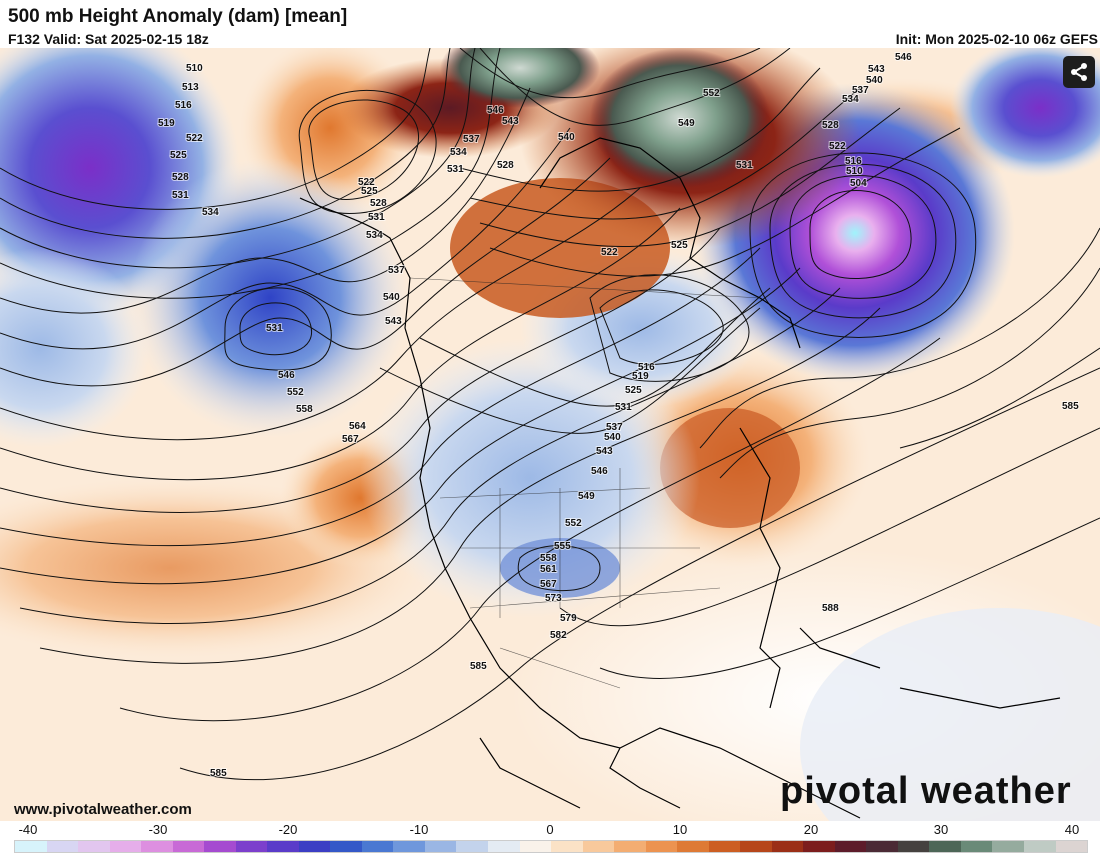 The image size is (1110, 861). Describe the element at coordinates (562, 546) in the screenshot. I see `svg-text: 555` at that location.